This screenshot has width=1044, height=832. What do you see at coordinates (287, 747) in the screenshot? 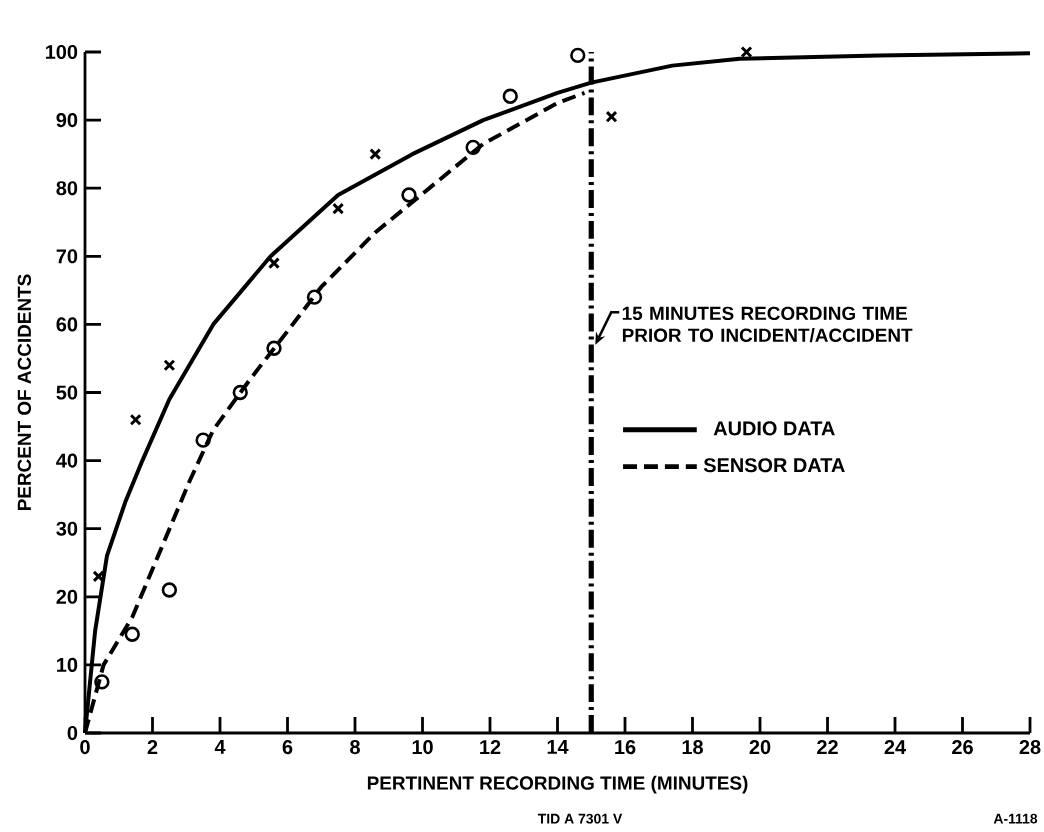
I see `x-tick-label: 6` at bounding box center [287, 747].